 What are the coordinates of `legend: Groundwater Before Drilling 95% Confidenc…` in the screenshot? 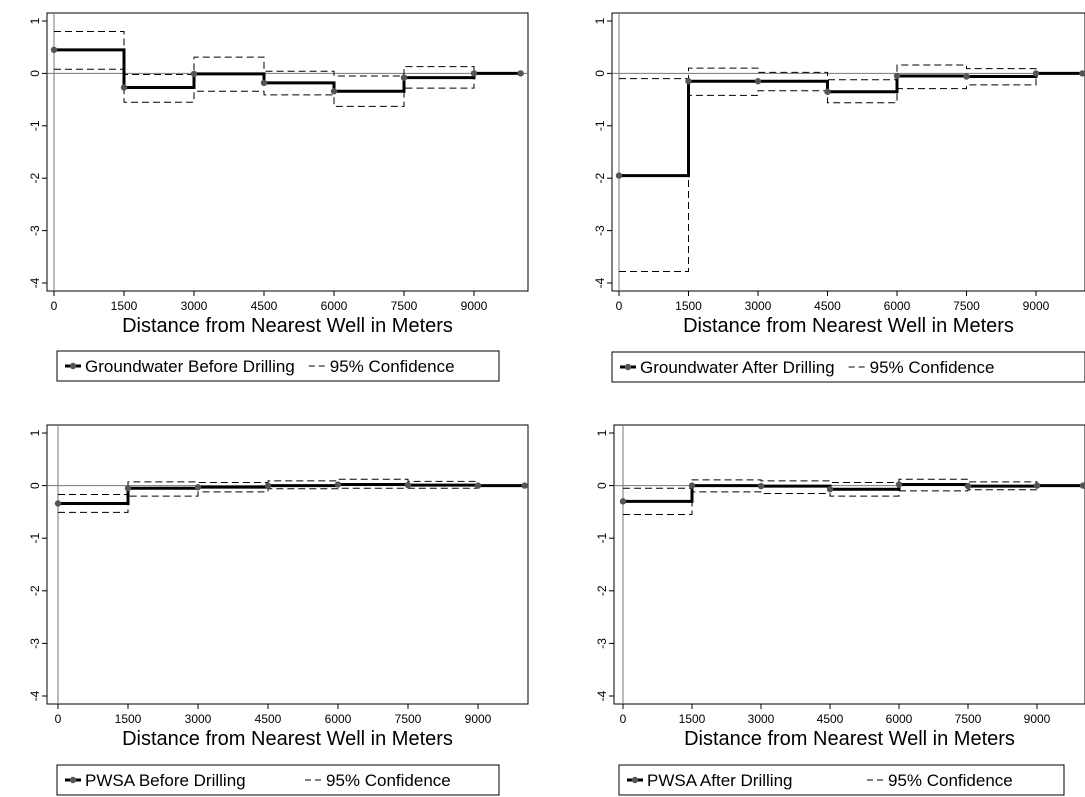 It's located at (278, 366).